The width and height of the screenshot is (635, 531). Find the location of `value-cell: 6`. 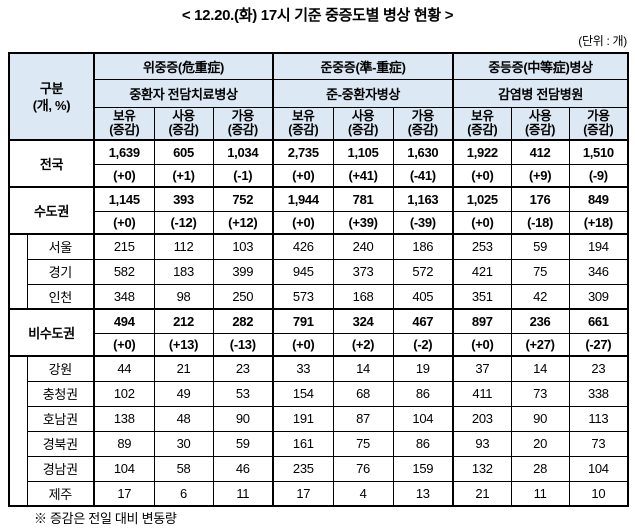

value-cell: 6 is located at coordinates (183, 493).